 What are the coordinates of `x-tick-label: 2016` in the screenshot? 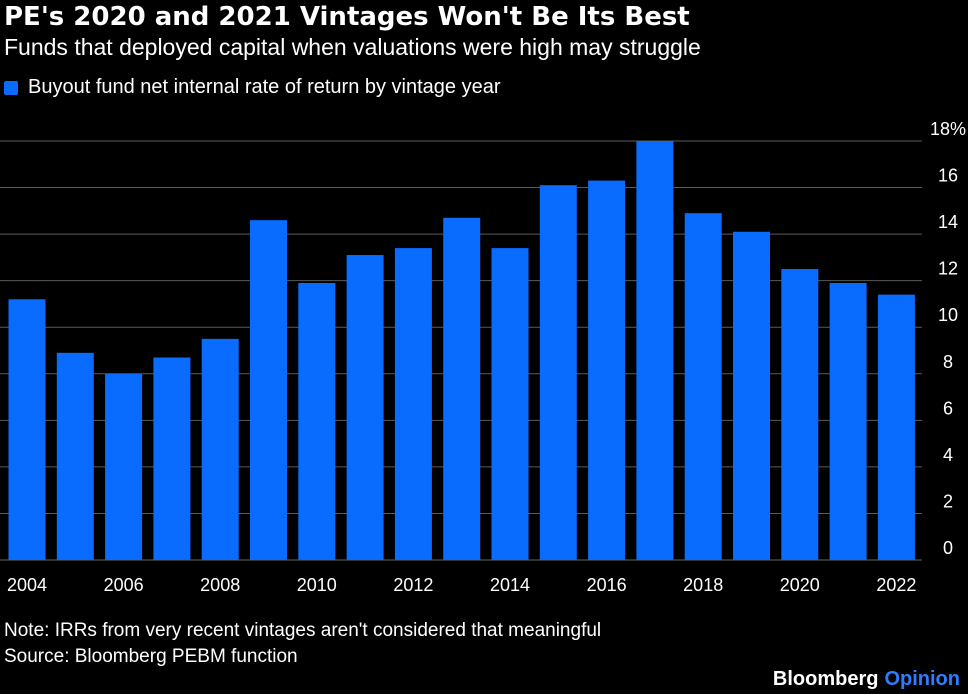 It's located at (607, 585).